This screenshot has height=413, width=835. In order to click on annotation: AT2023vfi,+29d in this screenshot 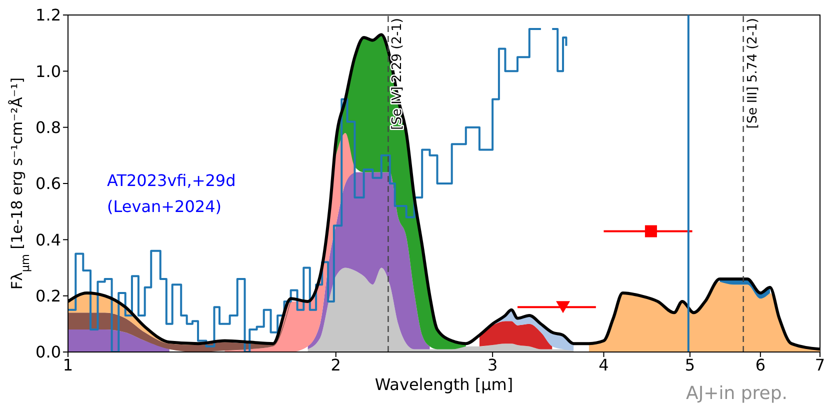, I will do `click(171, 180)`.